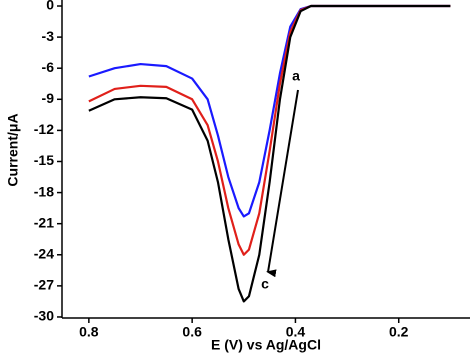  Describe the element at coordinates (48, 98) in the screenshot. I see `y-tick-label: -9` at that location.